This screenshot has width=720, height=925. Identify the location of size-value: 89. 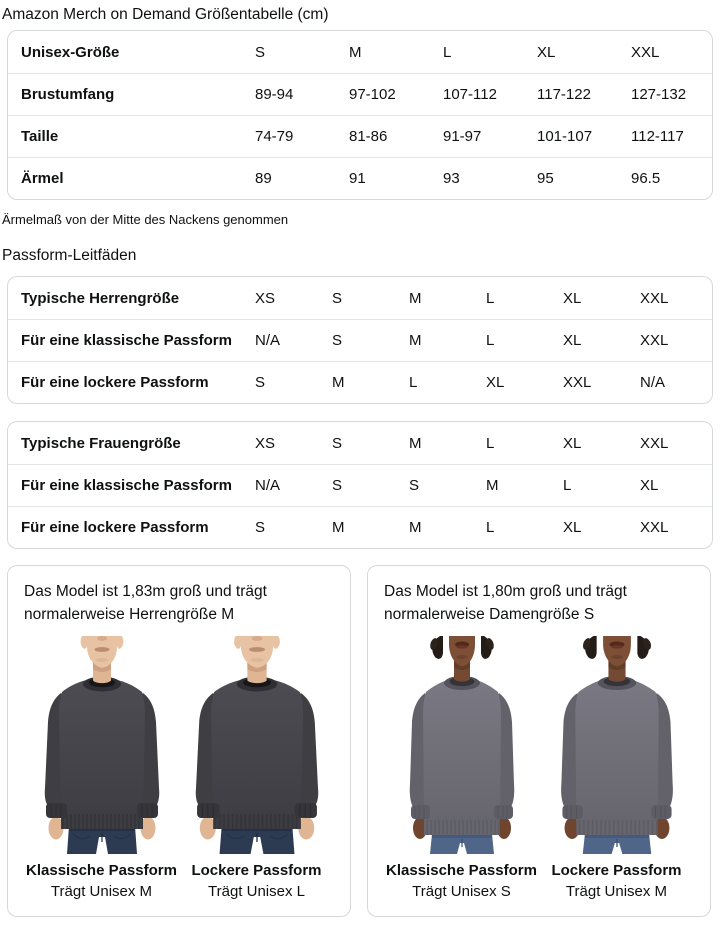
(263, 178).